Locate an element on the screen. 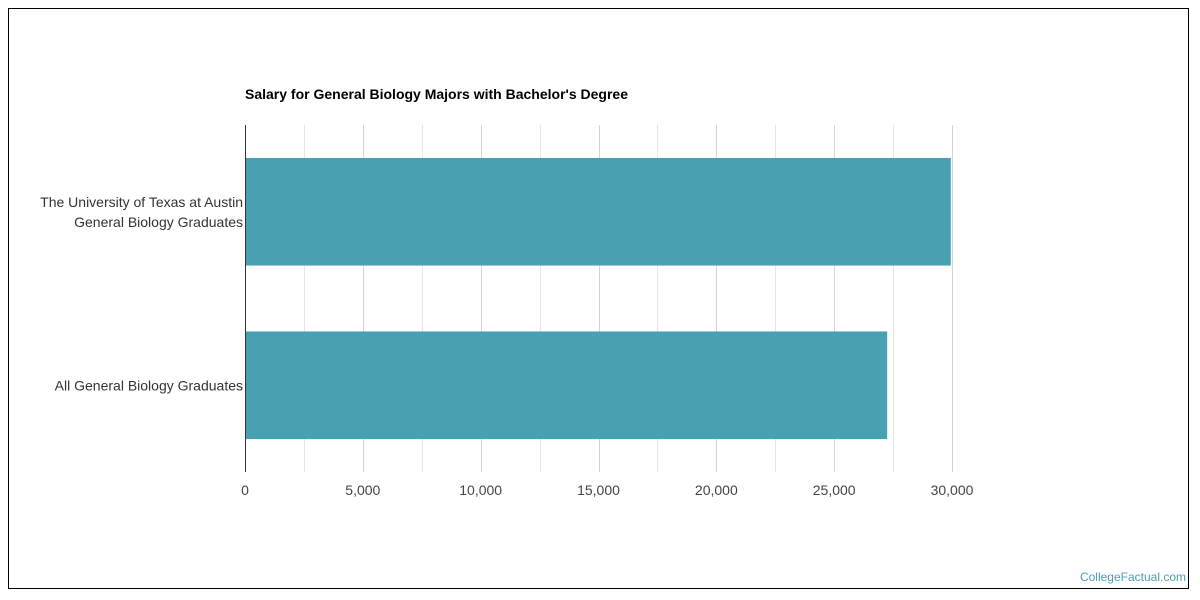 The width and height of the screenshot is (1200, 600). x-tick-label: 10,000 is located at coordinates (480, 490).